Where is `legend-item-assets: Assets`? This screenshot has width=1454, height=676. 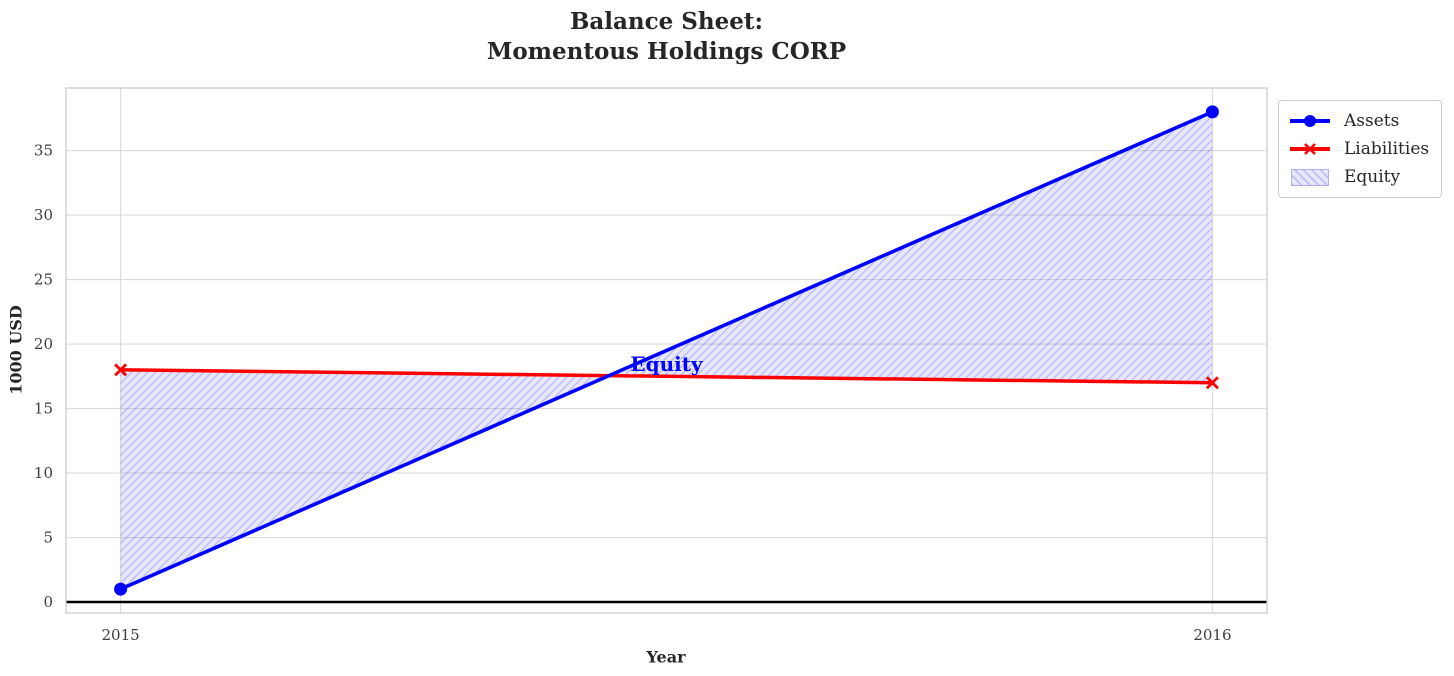
legend-item-assets: Assets is located at coordinates (1358, 121).